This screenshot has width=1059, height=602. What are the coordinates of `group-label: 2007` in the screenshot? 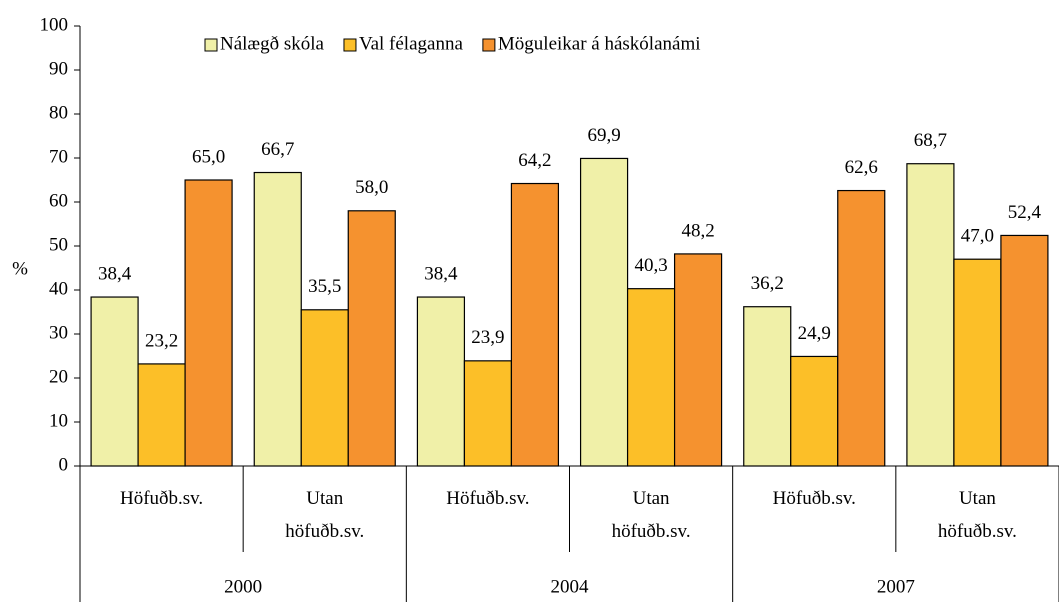 It's located at (896, 586).